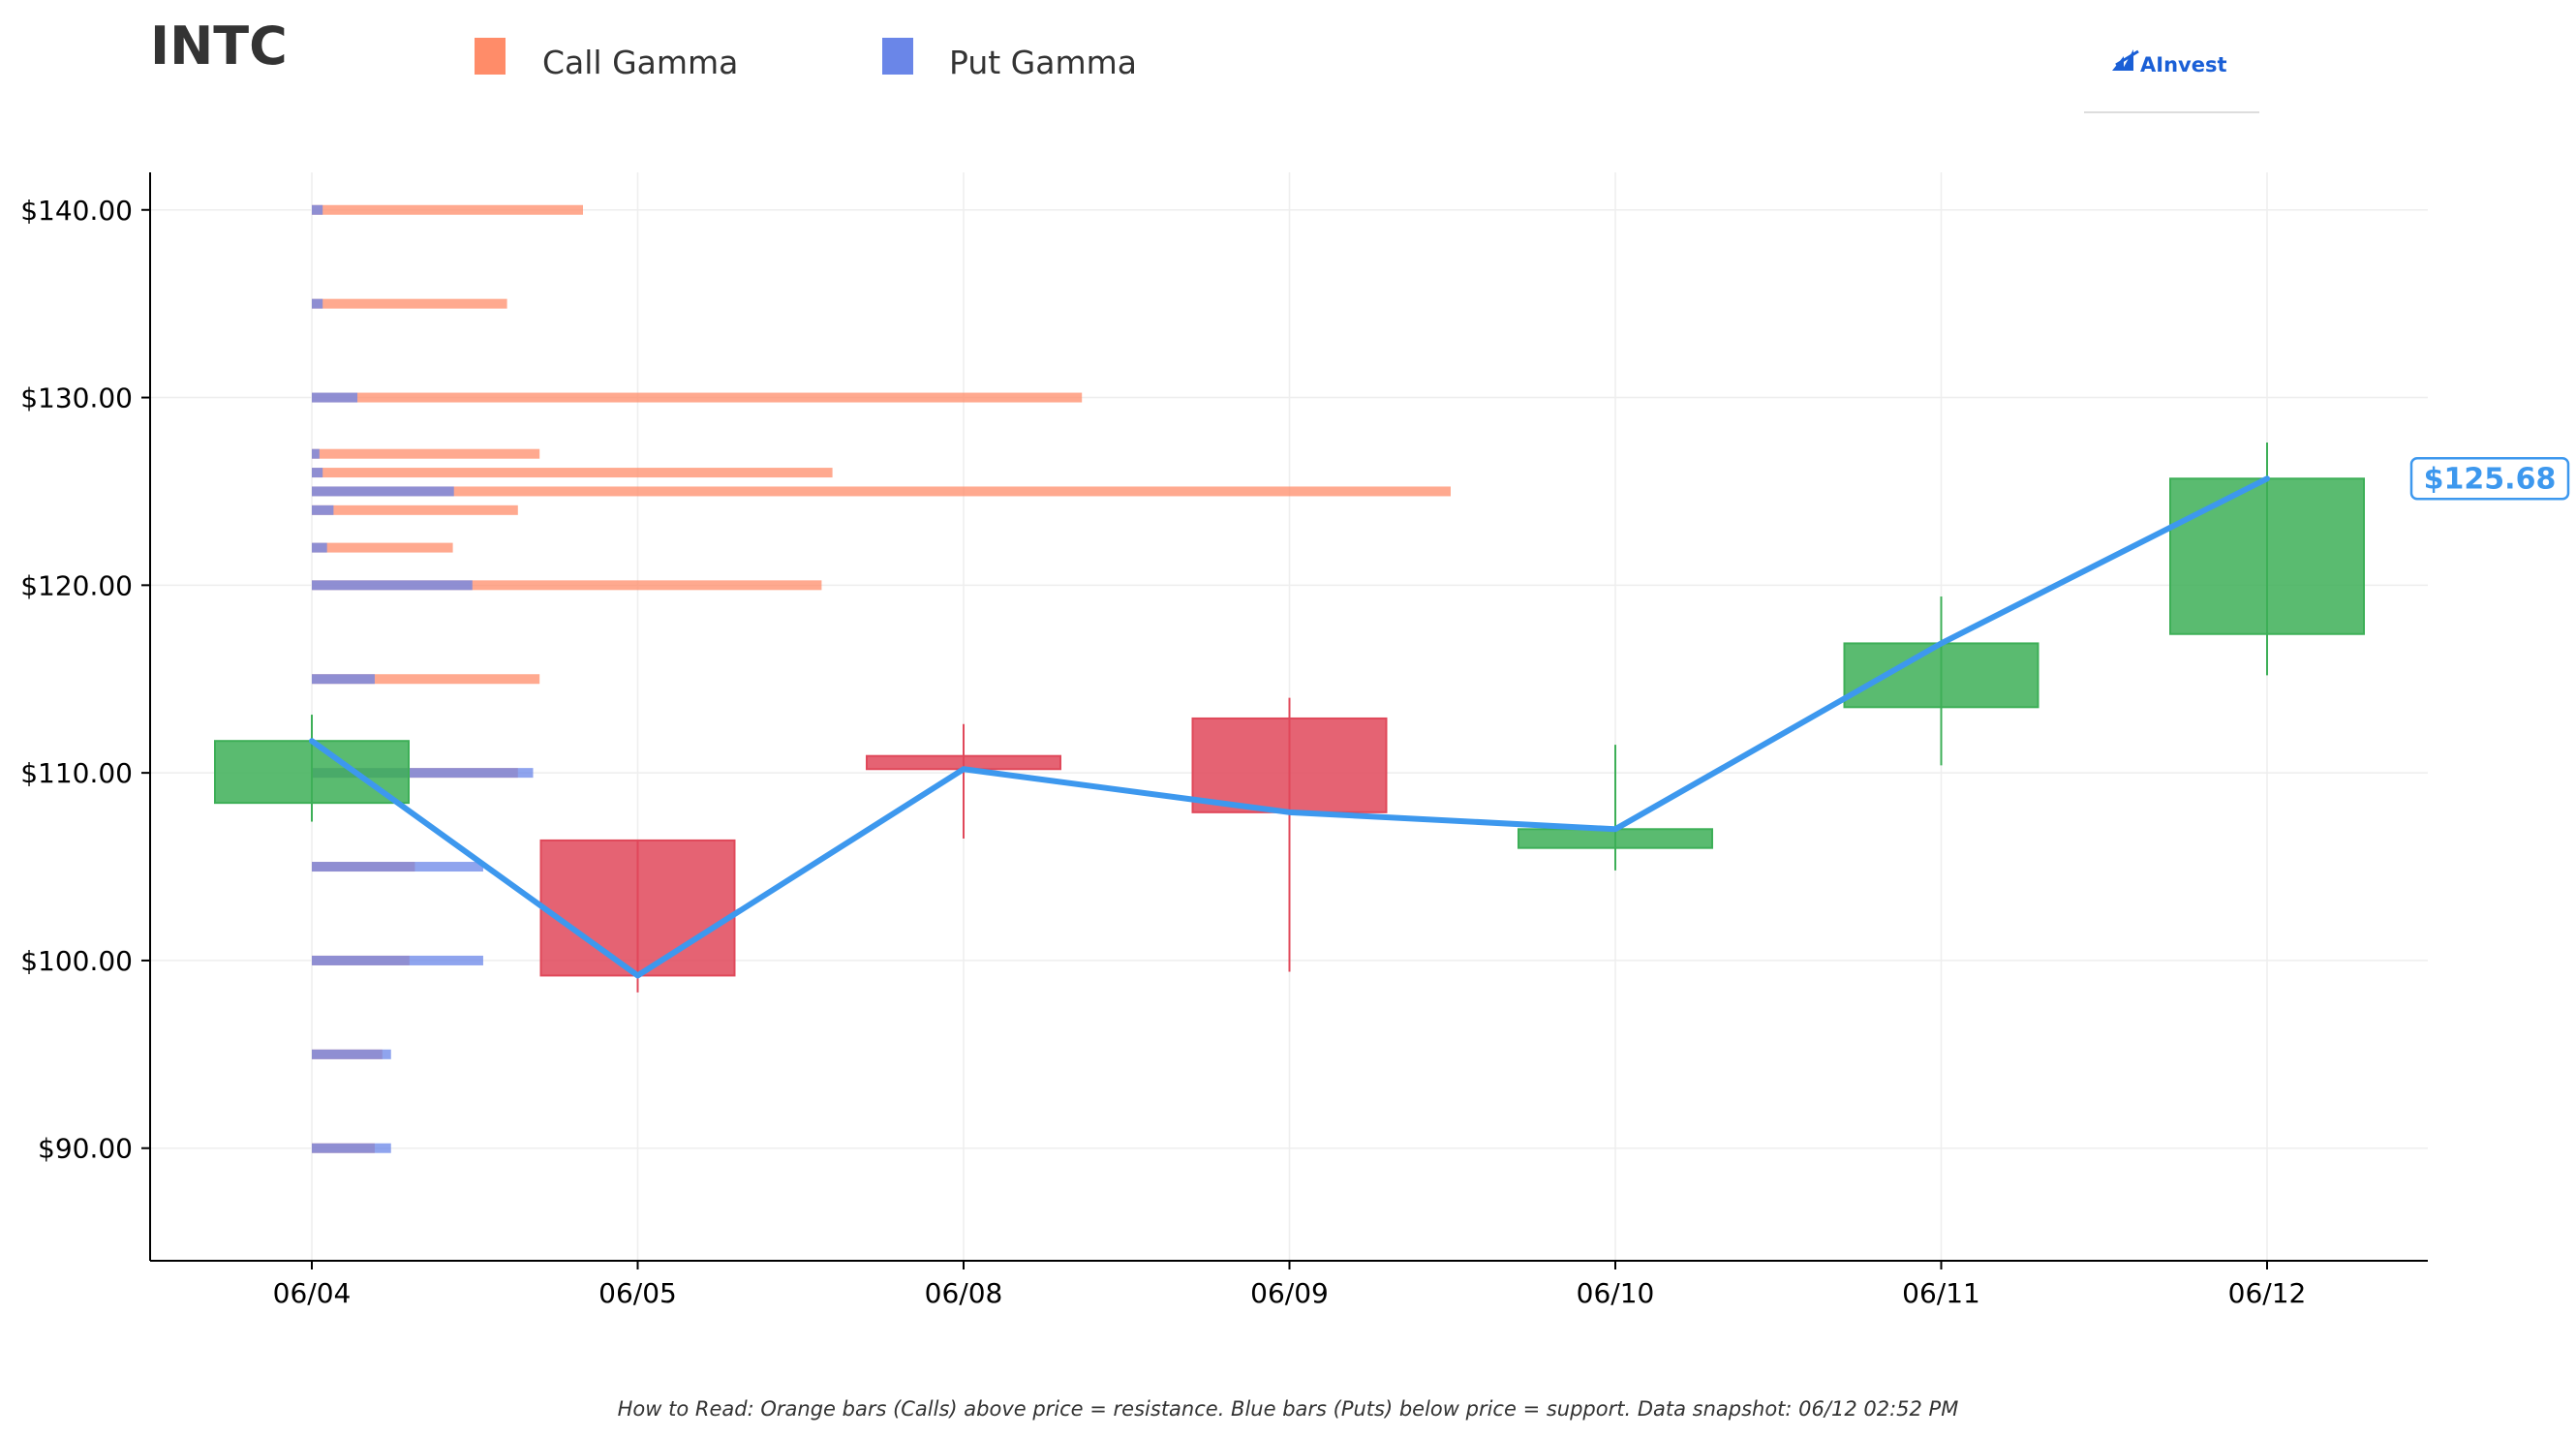 This screenshot has height=1437, width=2576. Describe the element at coordinates (2171, 81) in the screenshot. I see `ainvest-logo: AInvest` at that location.